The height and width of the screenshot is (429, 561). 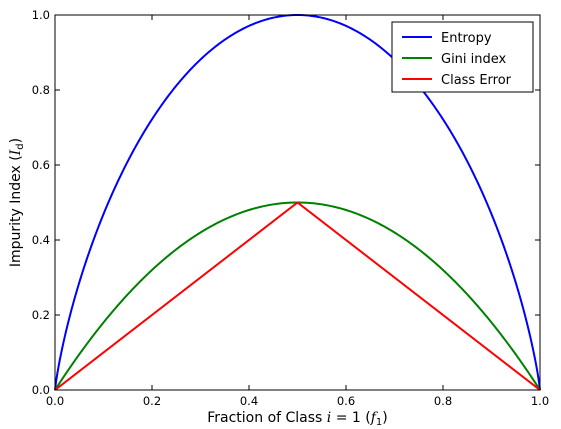 What do you see at coordinates (17, 202) in the screenshot?
I see `y-axis-label: Impurity Index (Id)` at bounding box center [17, 202].